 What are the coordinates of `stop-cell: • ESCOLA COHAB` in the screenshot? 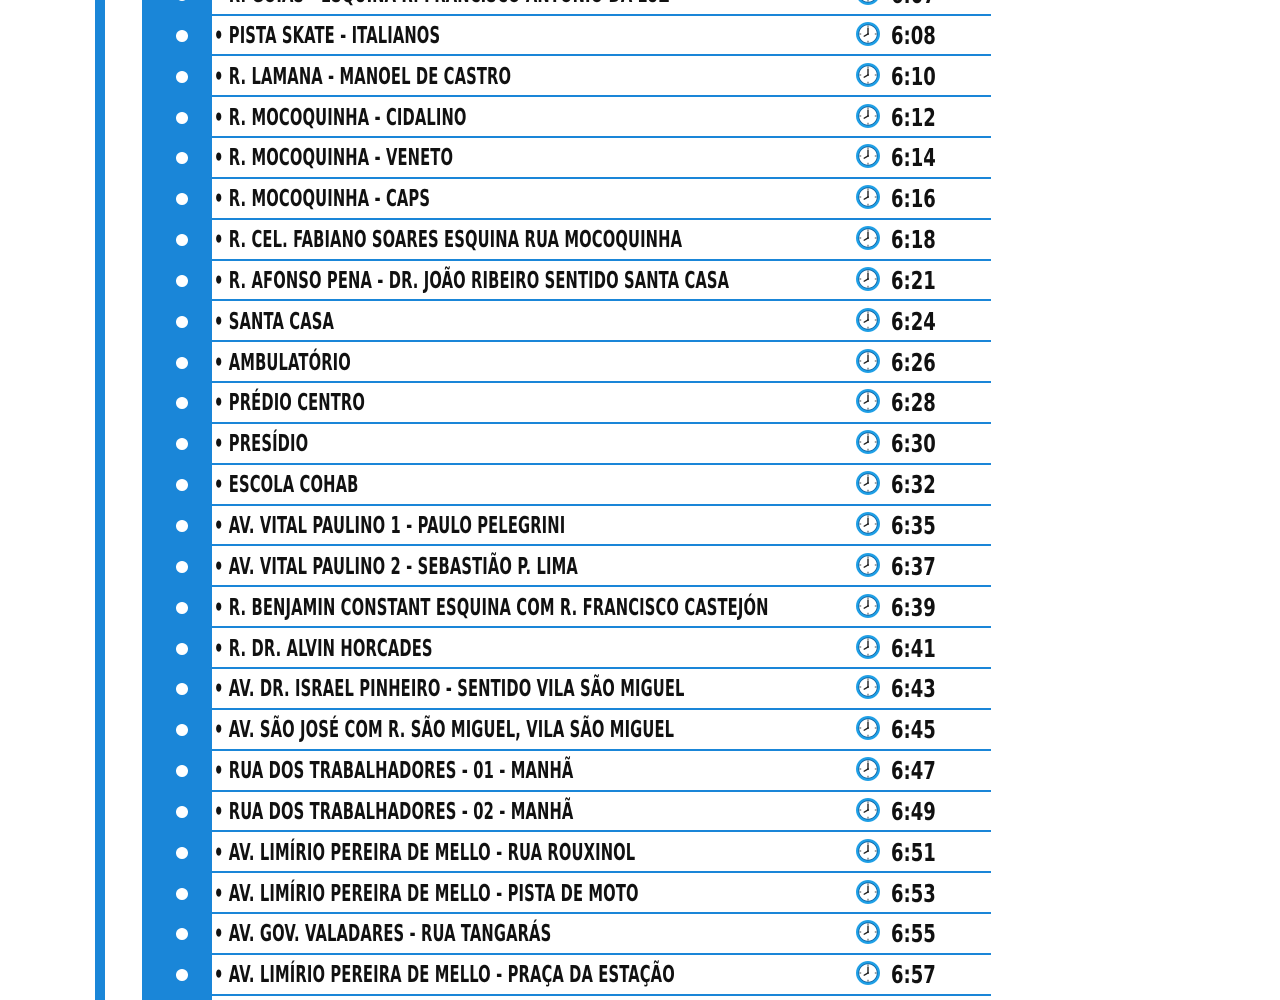 It's located at (601, 485).